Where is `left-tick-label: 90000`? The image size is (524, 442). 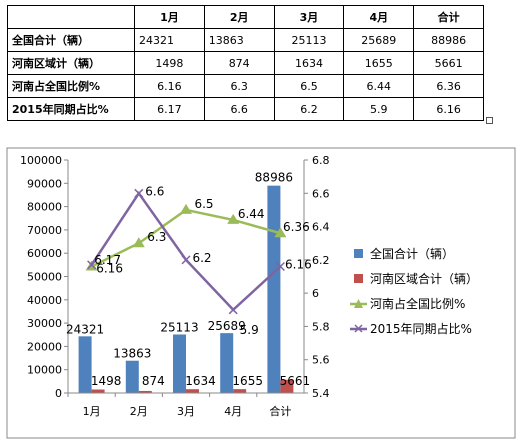
left-tick-label: 90000 is located at coordinates (44, 183).